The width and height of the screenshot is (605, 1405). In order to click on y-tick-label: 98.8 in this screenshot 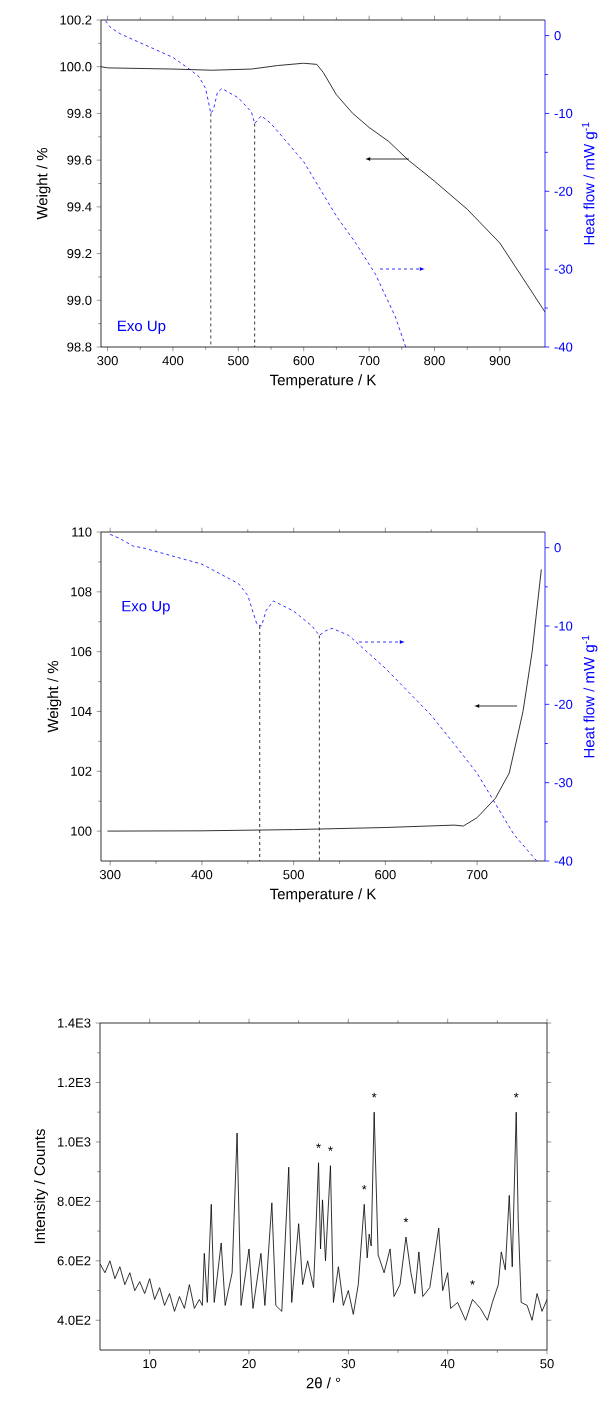, I will do `click(79, 347)`.